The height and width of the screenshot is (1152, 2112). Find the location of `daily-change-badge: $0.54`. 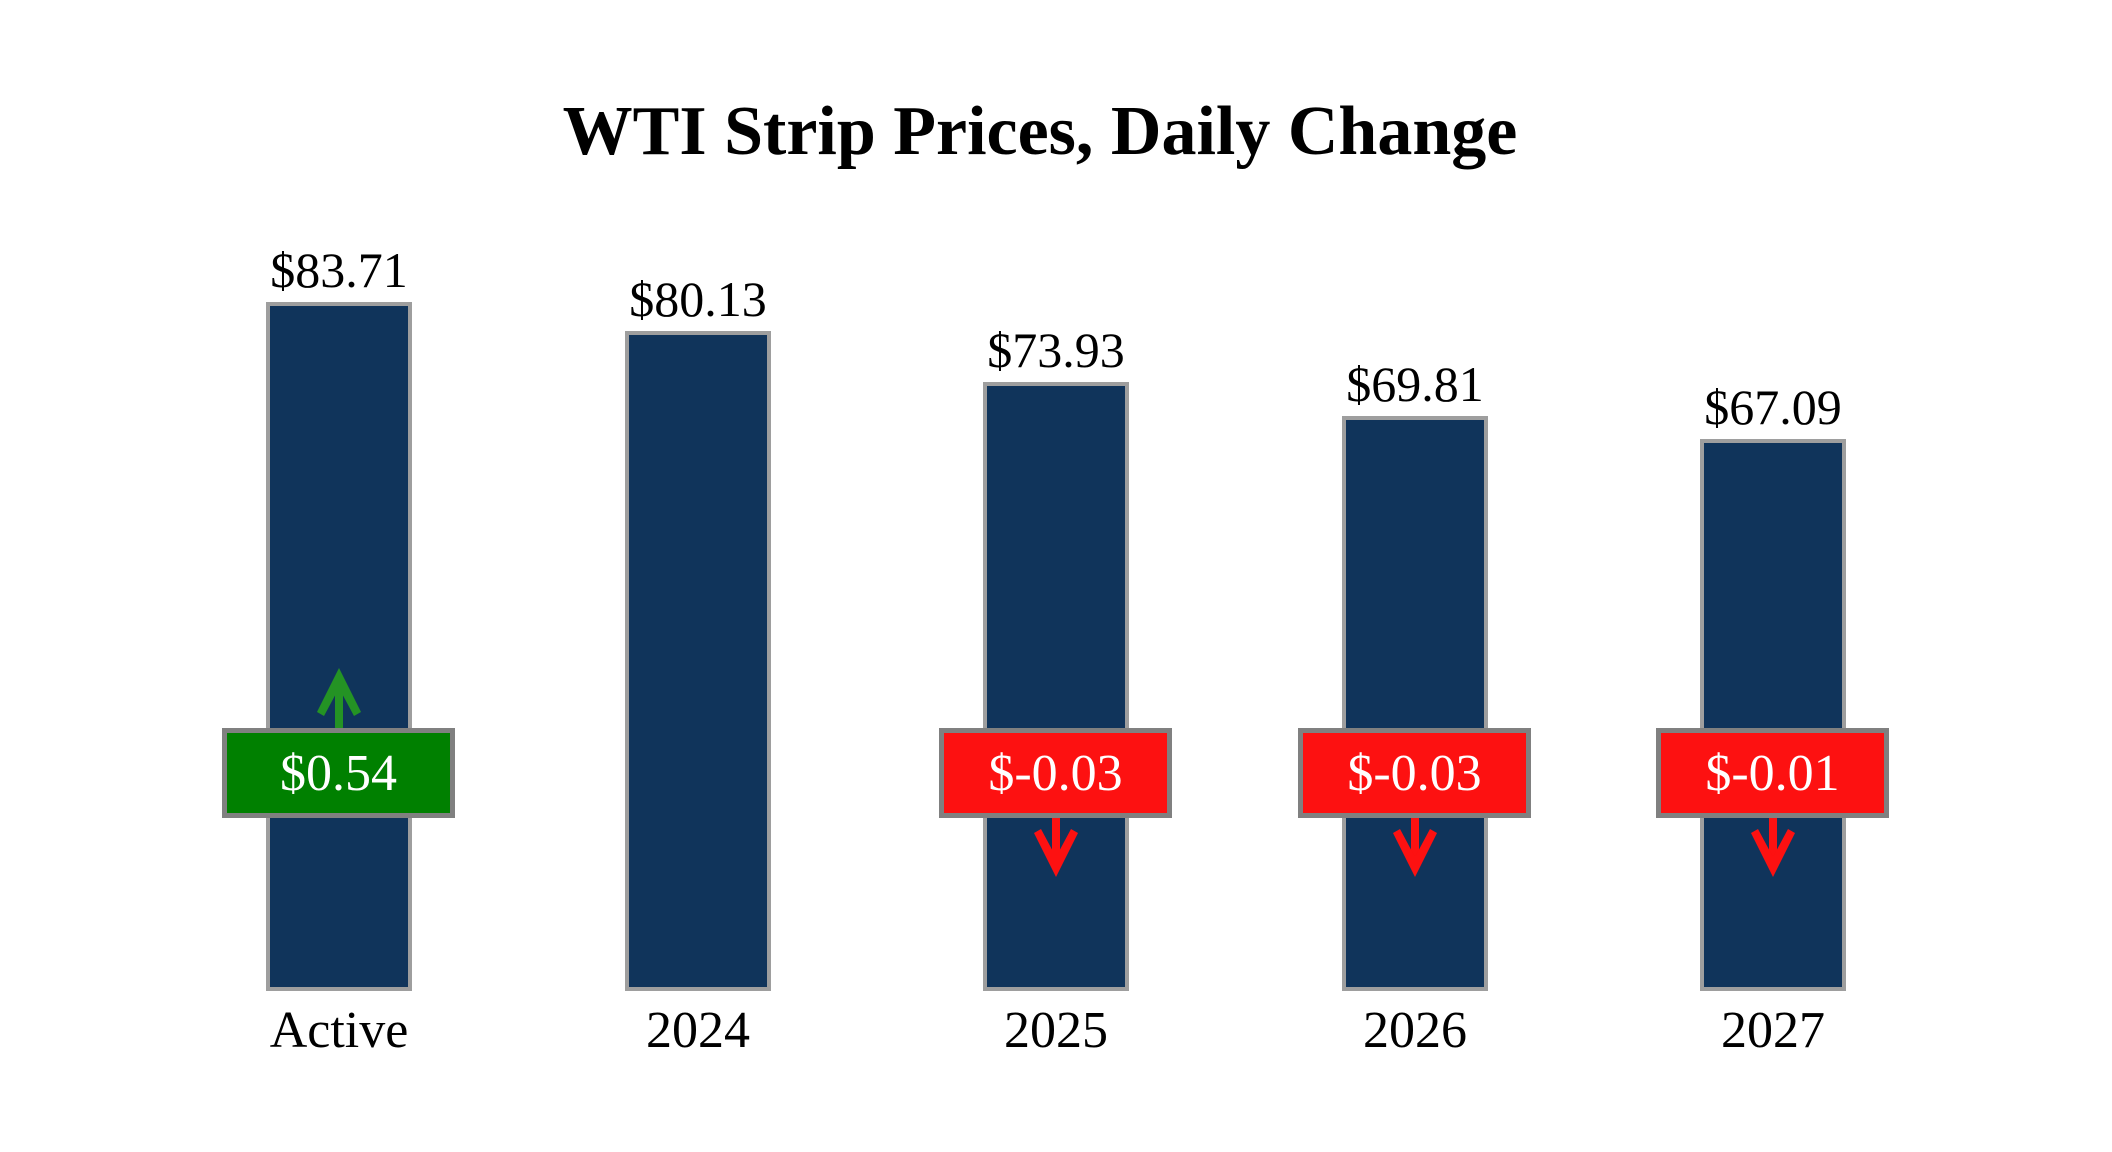

daily-change-badge: $0.54 is located at coordinates (338, 773).